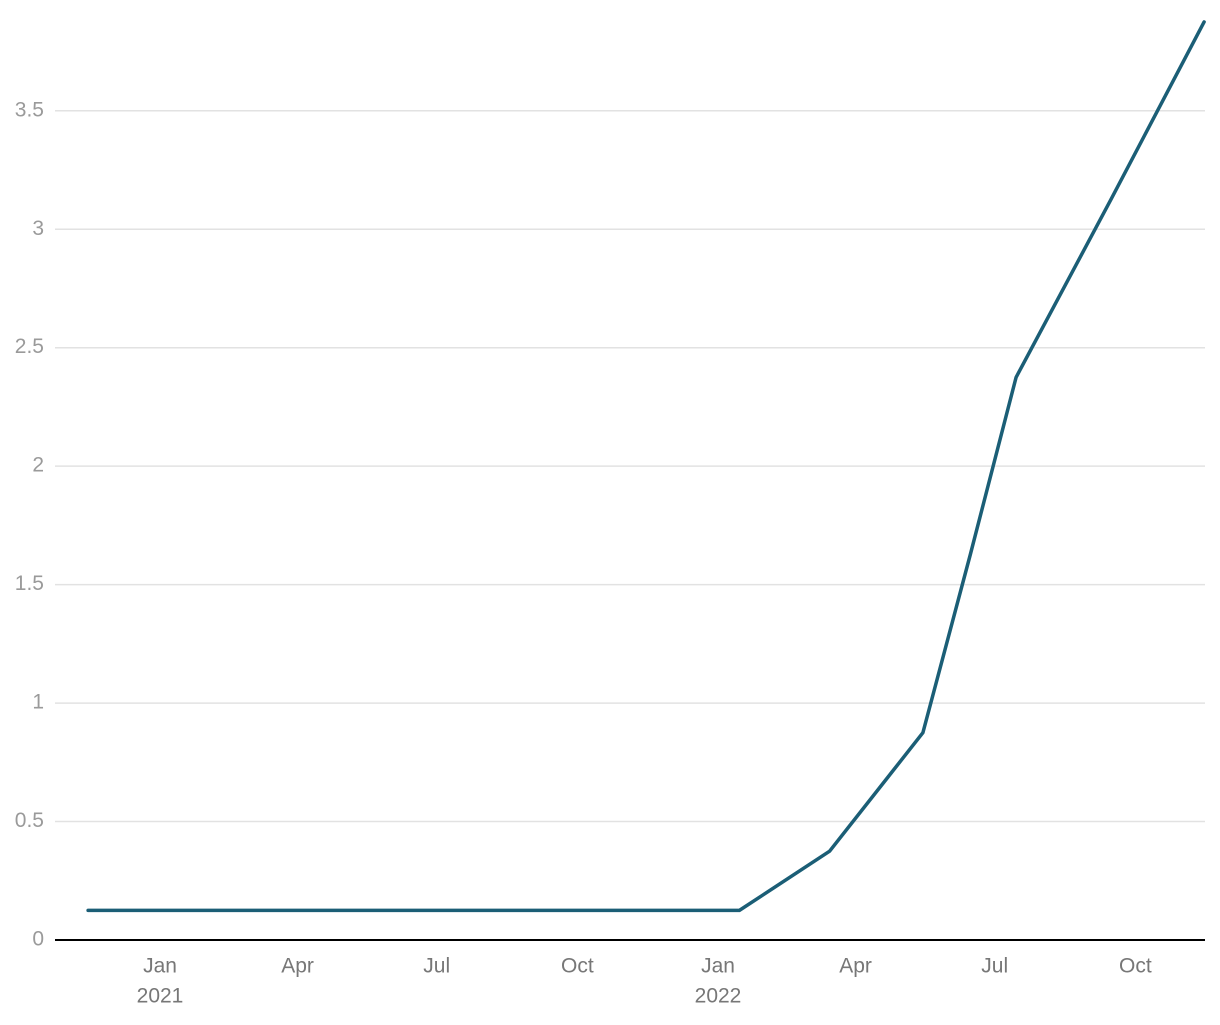 Image resolution: width=1220 pixels, height=1025 pixels. I want to click on x-tick-year: 2021, so click(160, 996).